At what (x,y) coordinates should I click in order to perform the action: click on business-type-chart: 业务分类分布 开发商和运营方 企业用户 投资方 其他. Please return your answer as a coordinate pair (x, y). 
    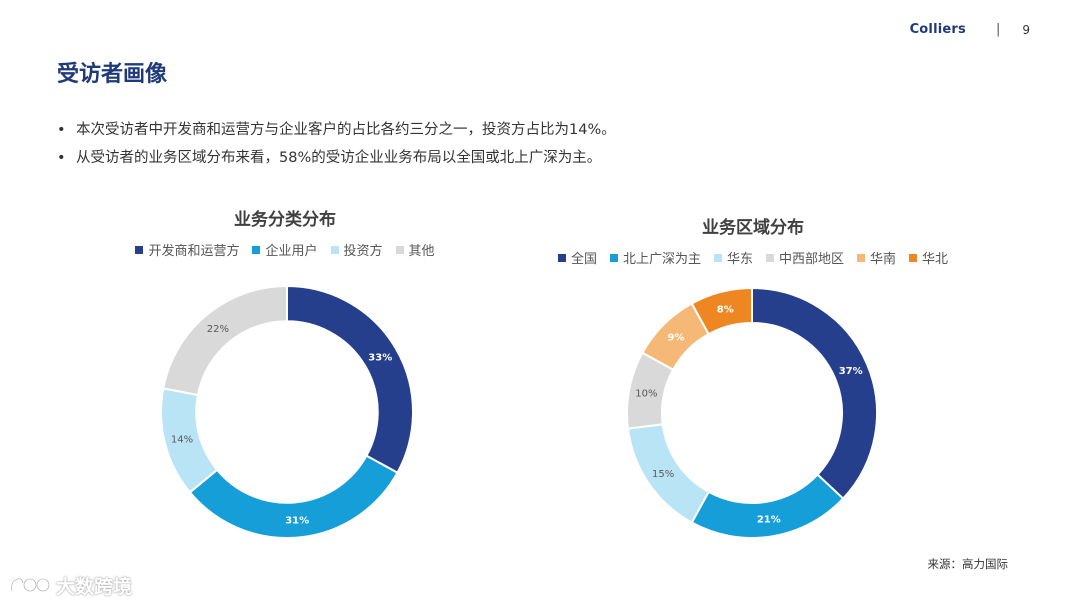
    Looking at the image, I should click on (285, 232).